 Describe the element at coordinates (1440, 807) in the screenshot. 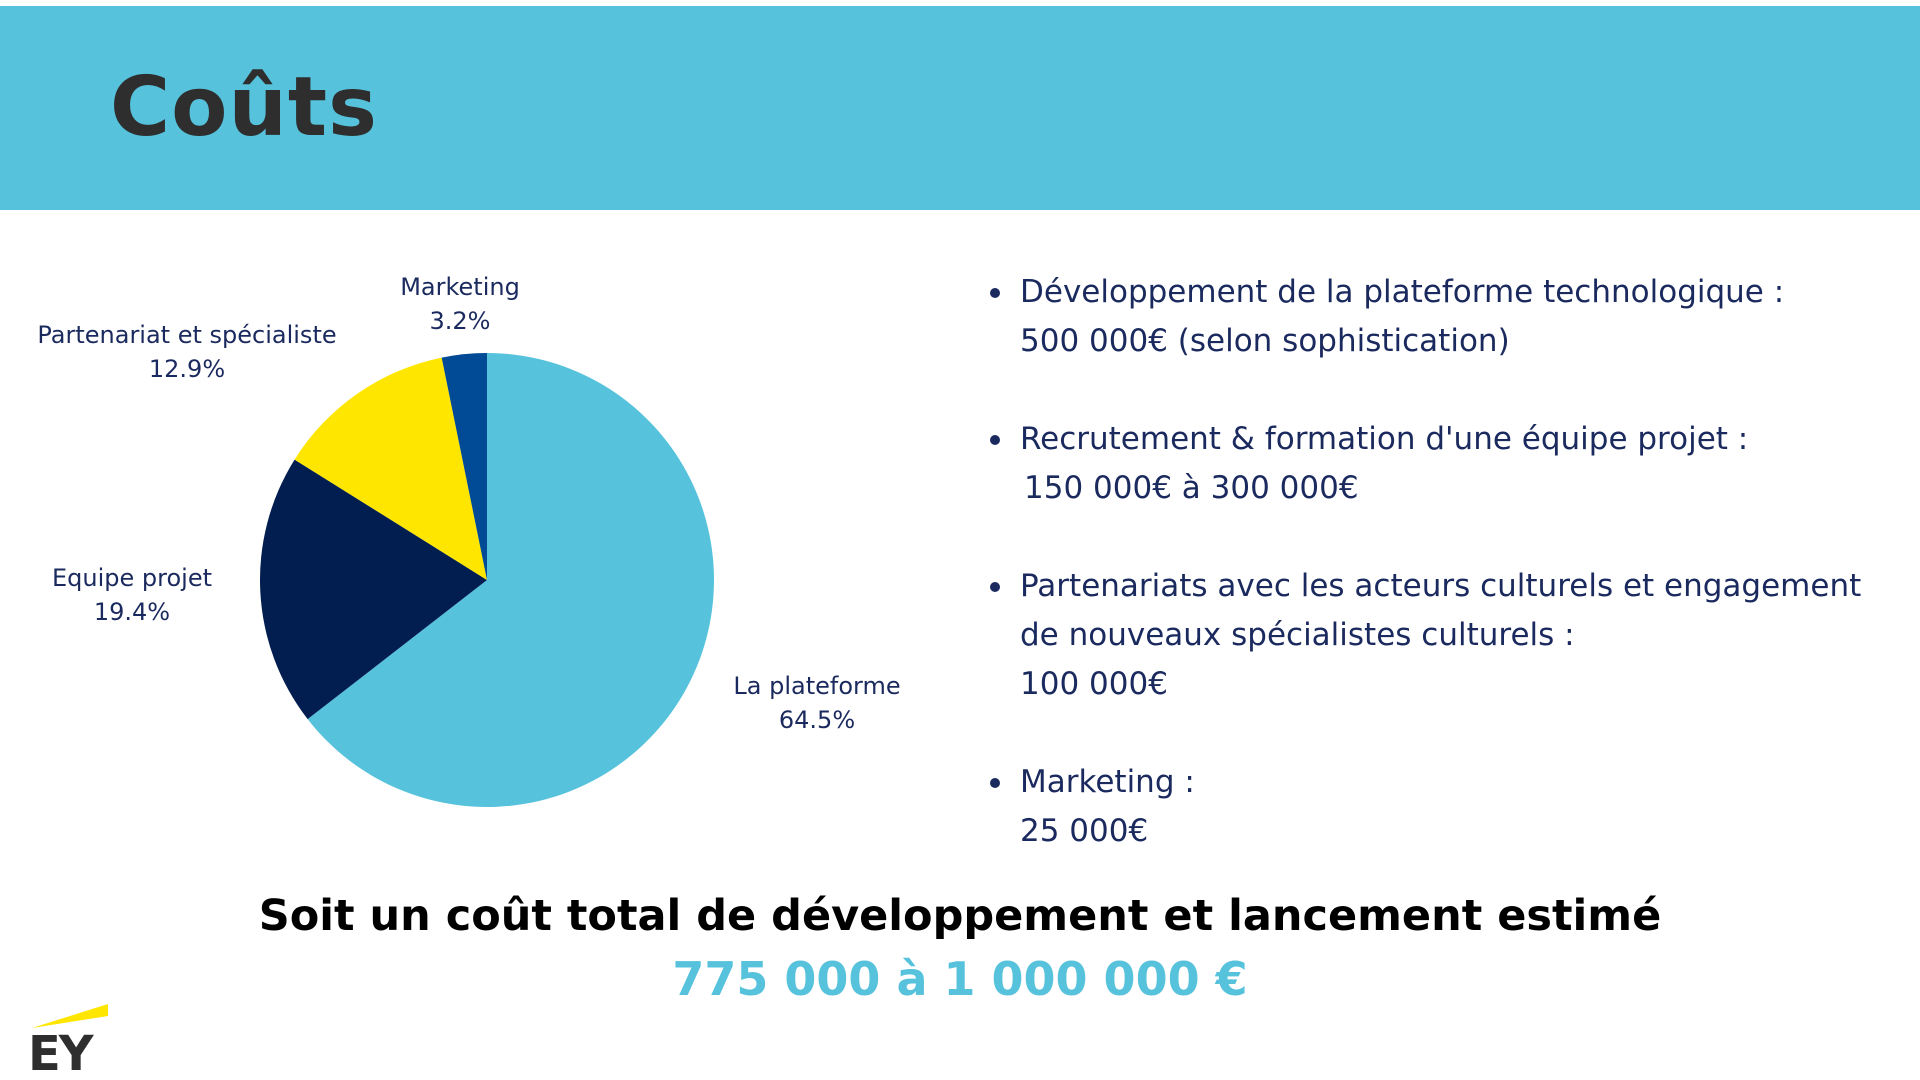

I see `bullet-item-marketing: Marketing : 25 000€` at that location.